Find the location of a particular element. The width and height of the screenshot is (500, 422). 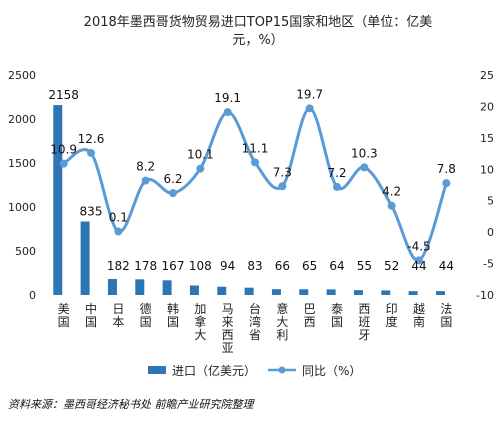

line-value-label: 8.2 is located at coordinates (145, 167).